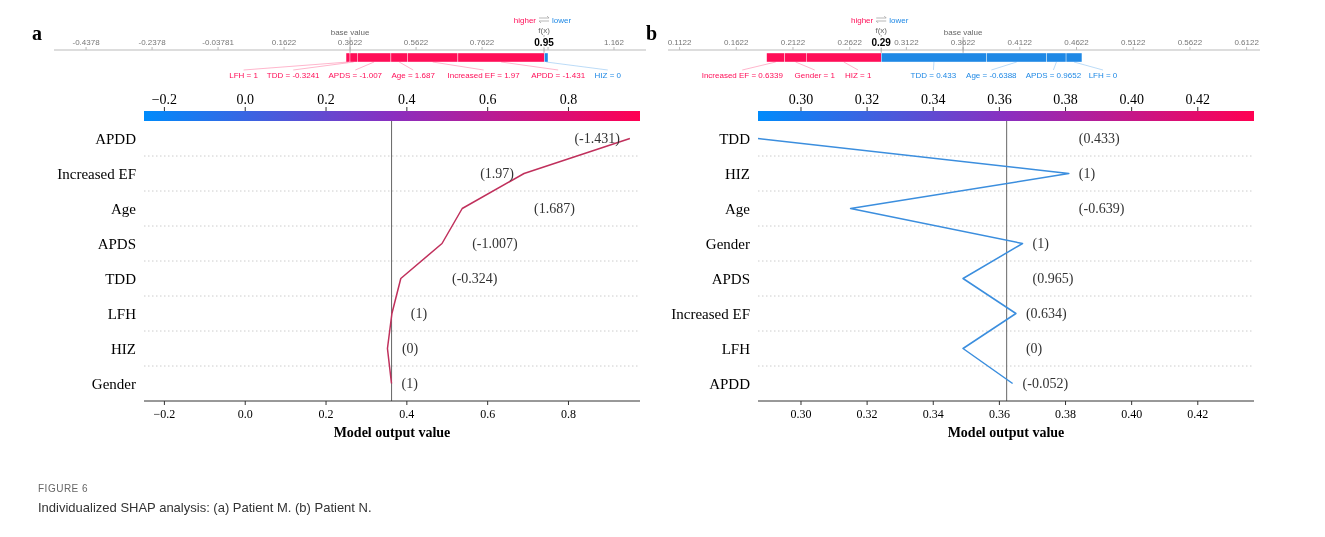 Image resolution: width=1325 pixels, height=537 pixels. I want to click on x2-tick-label: 0.38, so click(1065, 99).